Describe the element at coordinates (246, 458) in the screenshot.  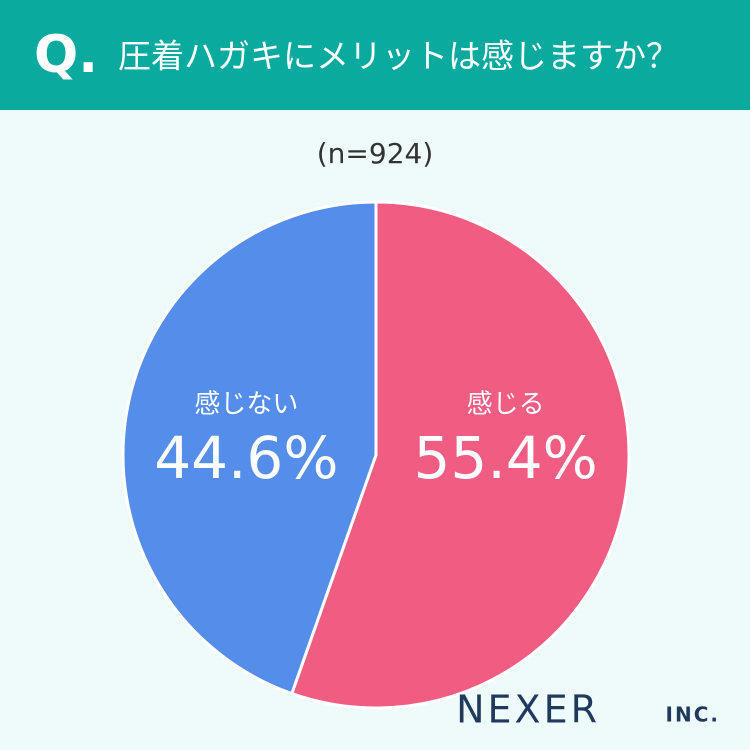
I see `value-label: 44.6%` at that location.